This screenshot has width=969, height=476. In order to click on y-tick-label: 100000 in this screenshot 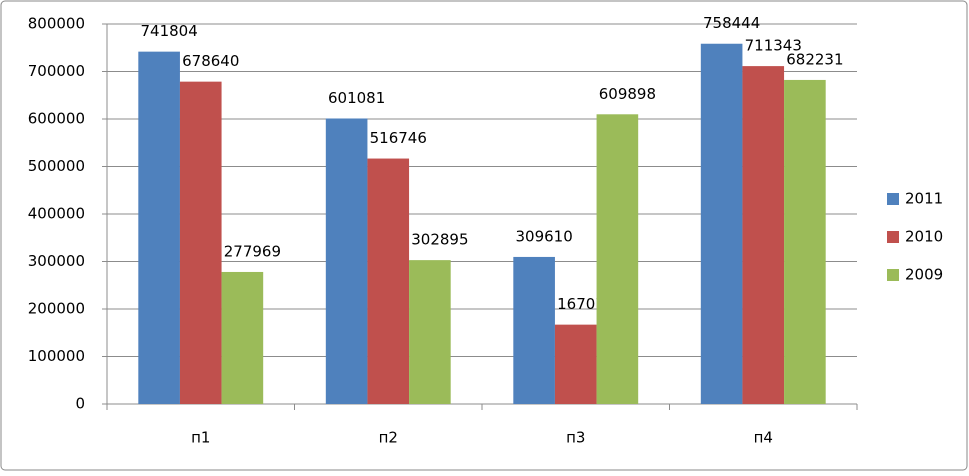, I will do `click(56, 356)`.